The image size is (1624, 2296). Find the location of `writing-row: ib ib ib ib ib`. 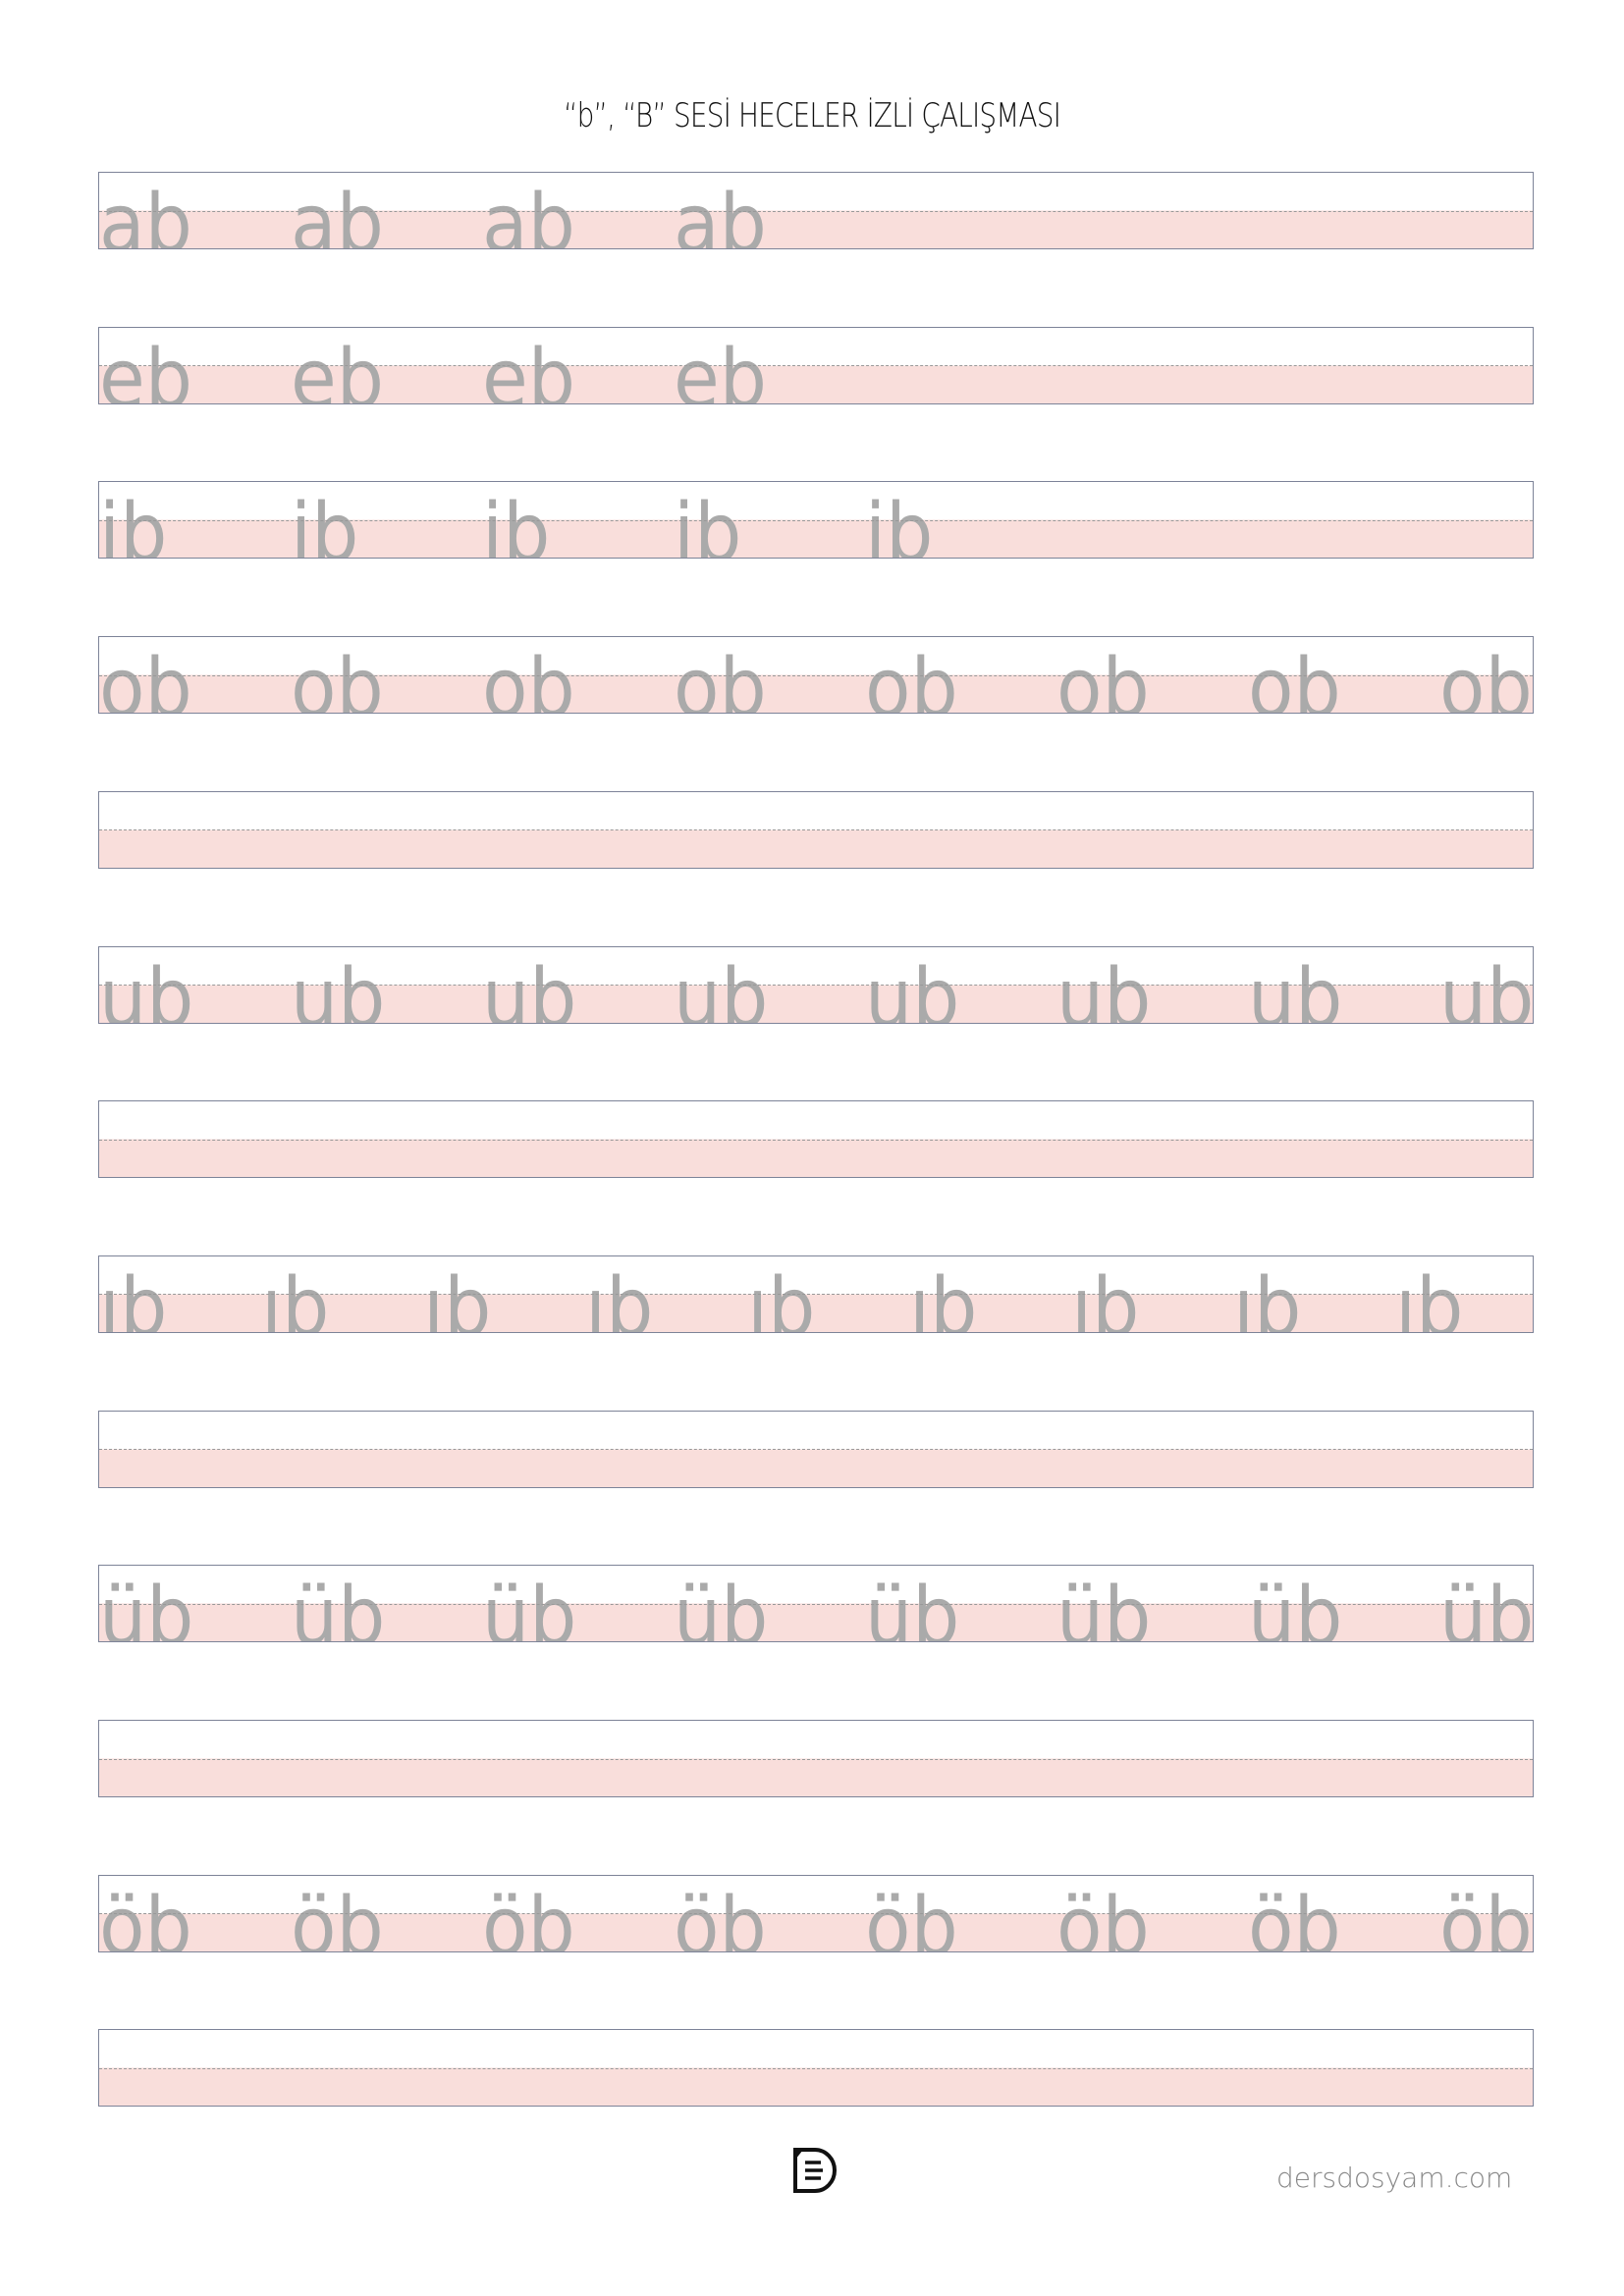

writing-row: ib ib ib ib ib is located at coordinates (816, 520).